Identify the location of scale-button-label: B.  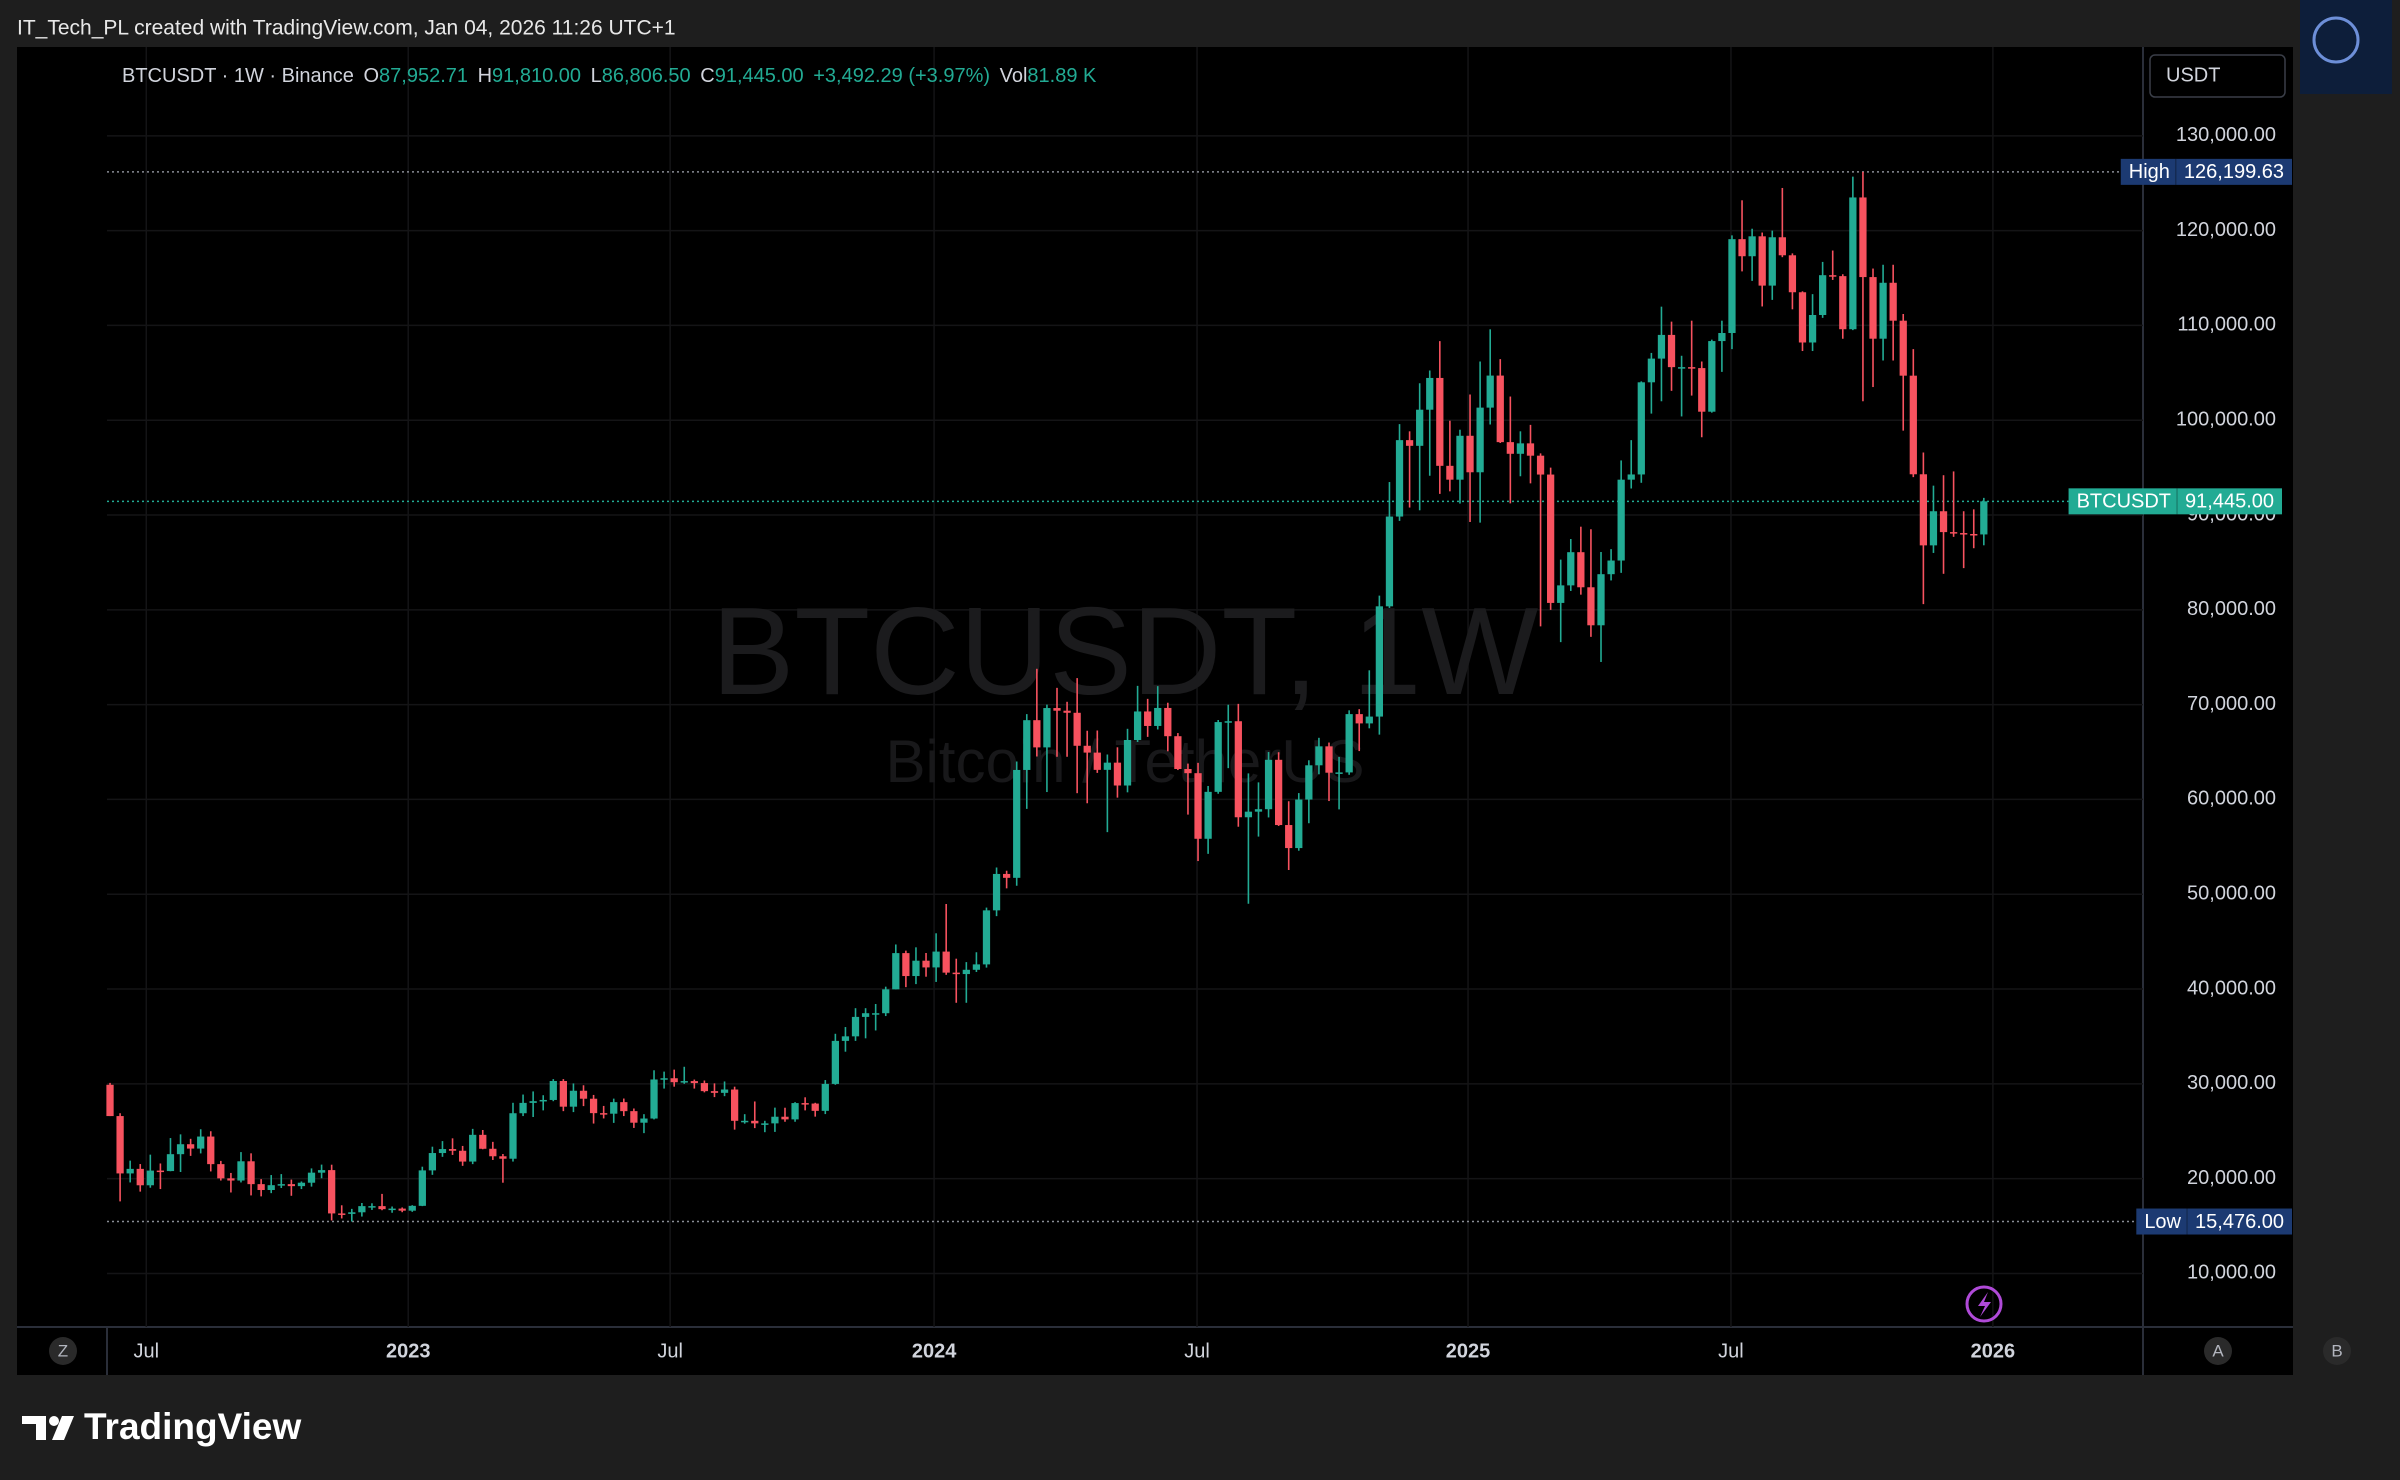
(2336, 1350).